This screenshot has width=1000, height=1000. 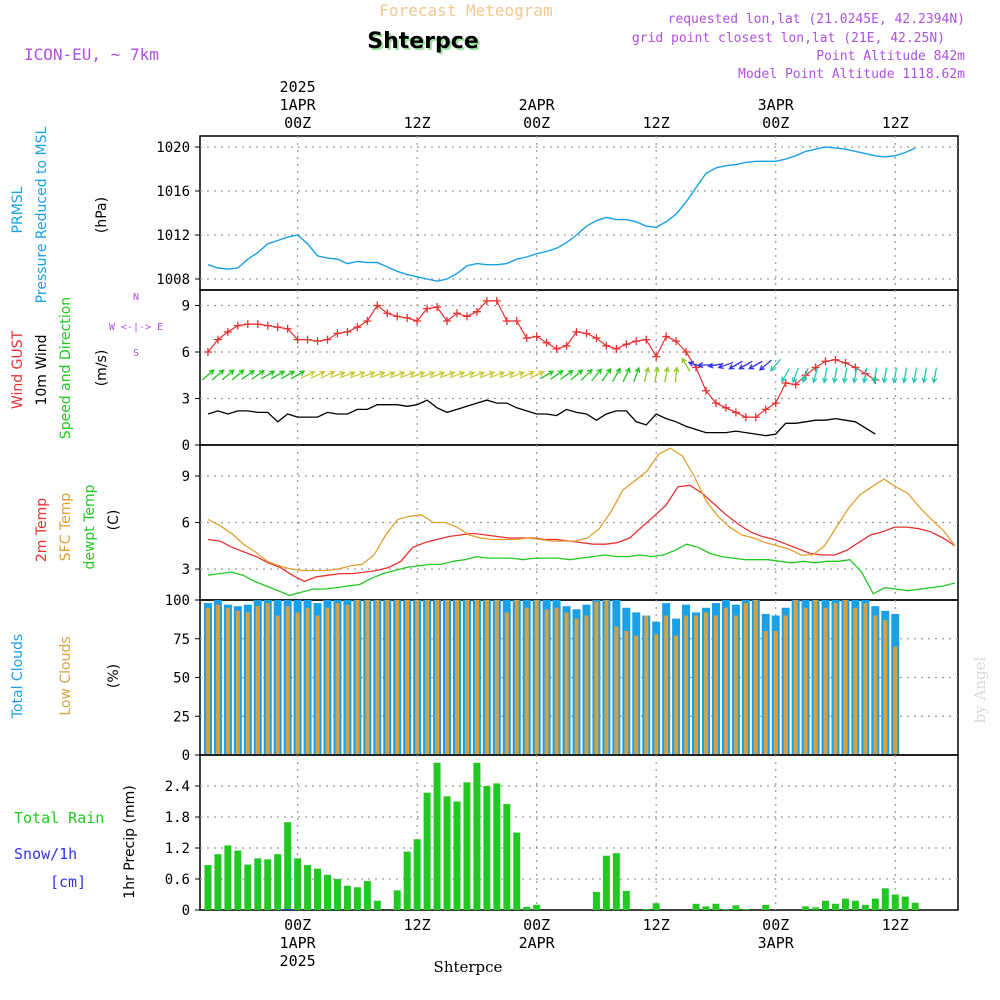 What do you see at coordinates (181, 640) in the screenshot?
I see `clouds-ytick-label-3: 75` at bounding box center [181, 640].